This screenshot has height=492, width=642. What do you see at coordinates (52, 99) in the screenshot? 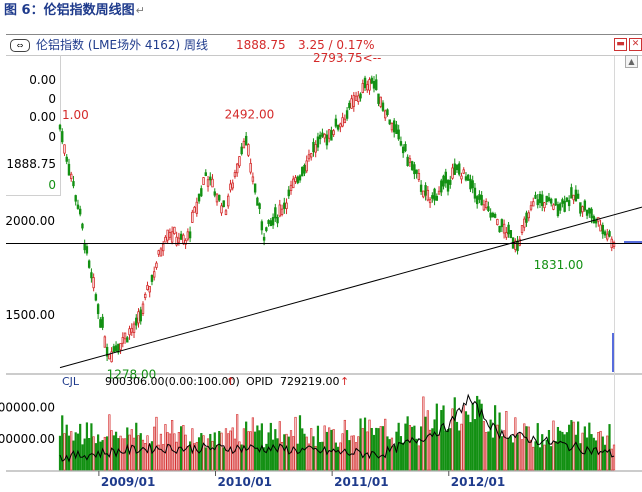
I see `quote-row-2: 0` at bounding box center [52, 99].